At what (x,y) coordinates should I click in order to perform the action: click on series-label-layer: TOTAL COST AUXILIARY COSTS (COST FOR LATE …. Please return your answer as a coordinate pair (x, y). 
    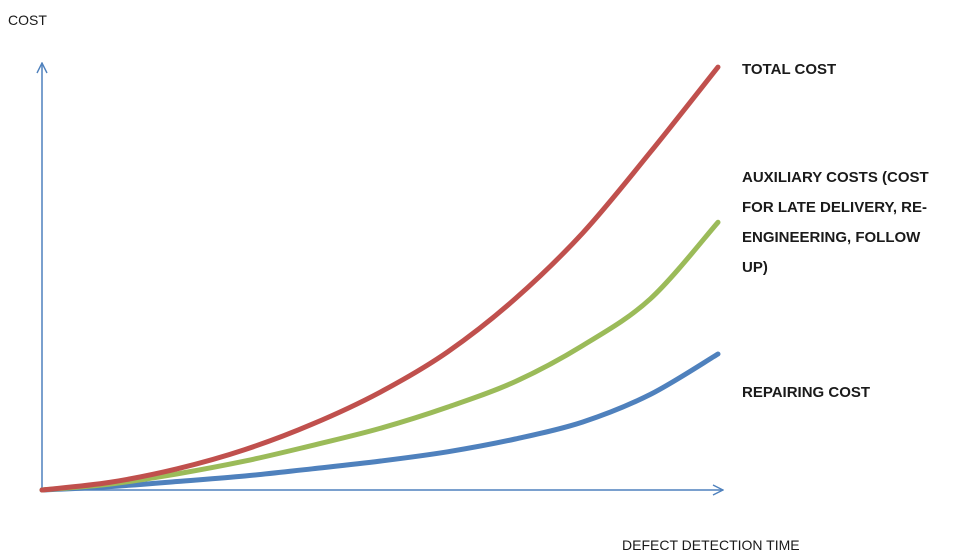
    Looking at the image, I should click on (835, 231).